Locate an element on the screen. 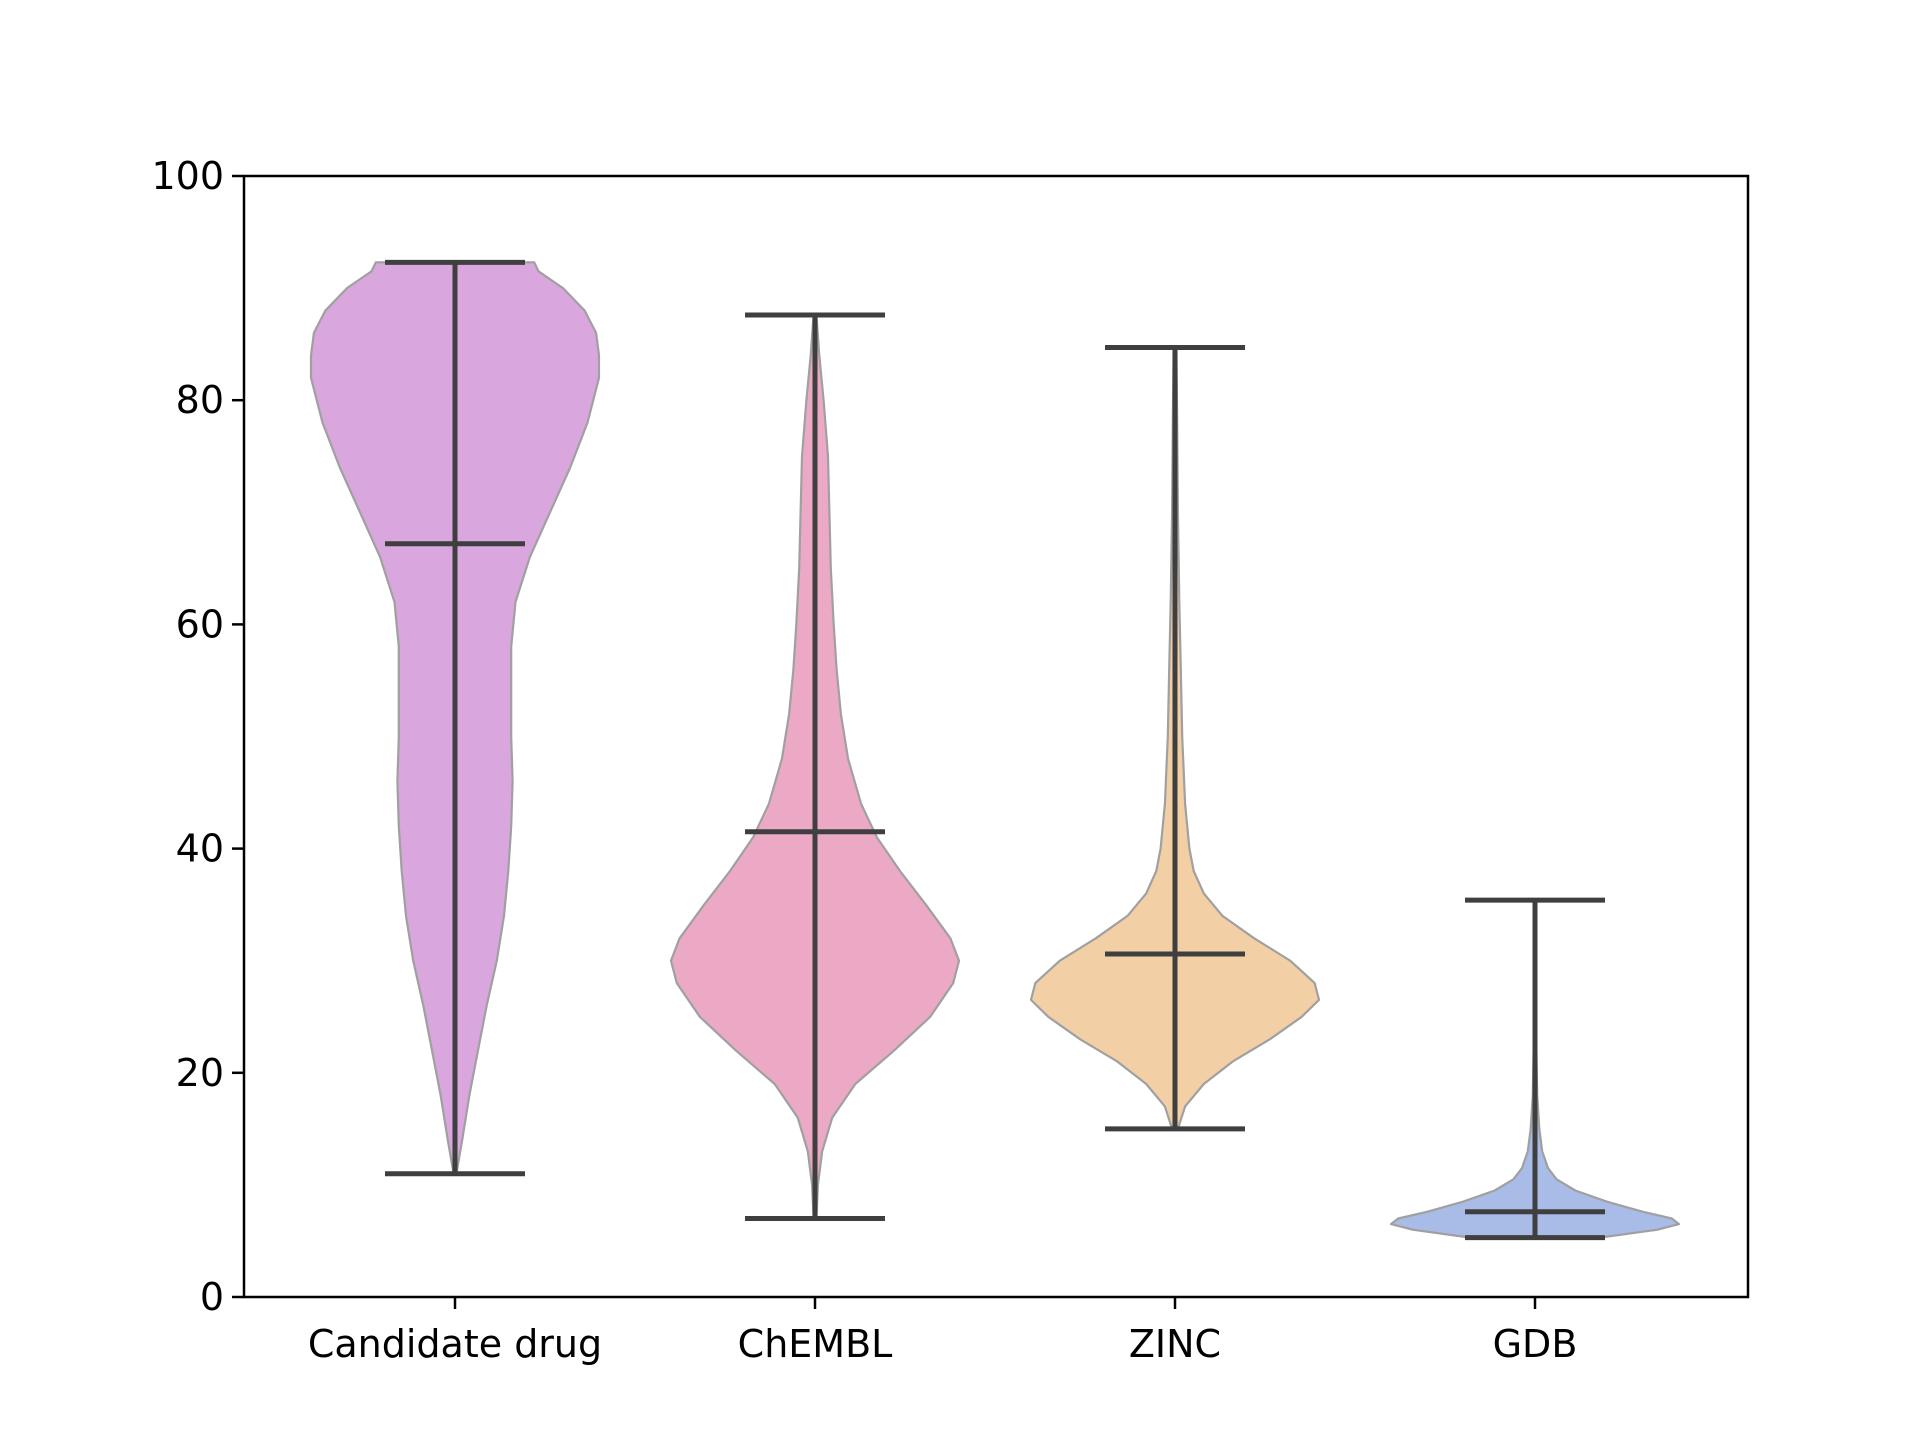 This screenshot has height=1440, width=1920. y-tick-label: 20 is located at coordinates (200, 1073).